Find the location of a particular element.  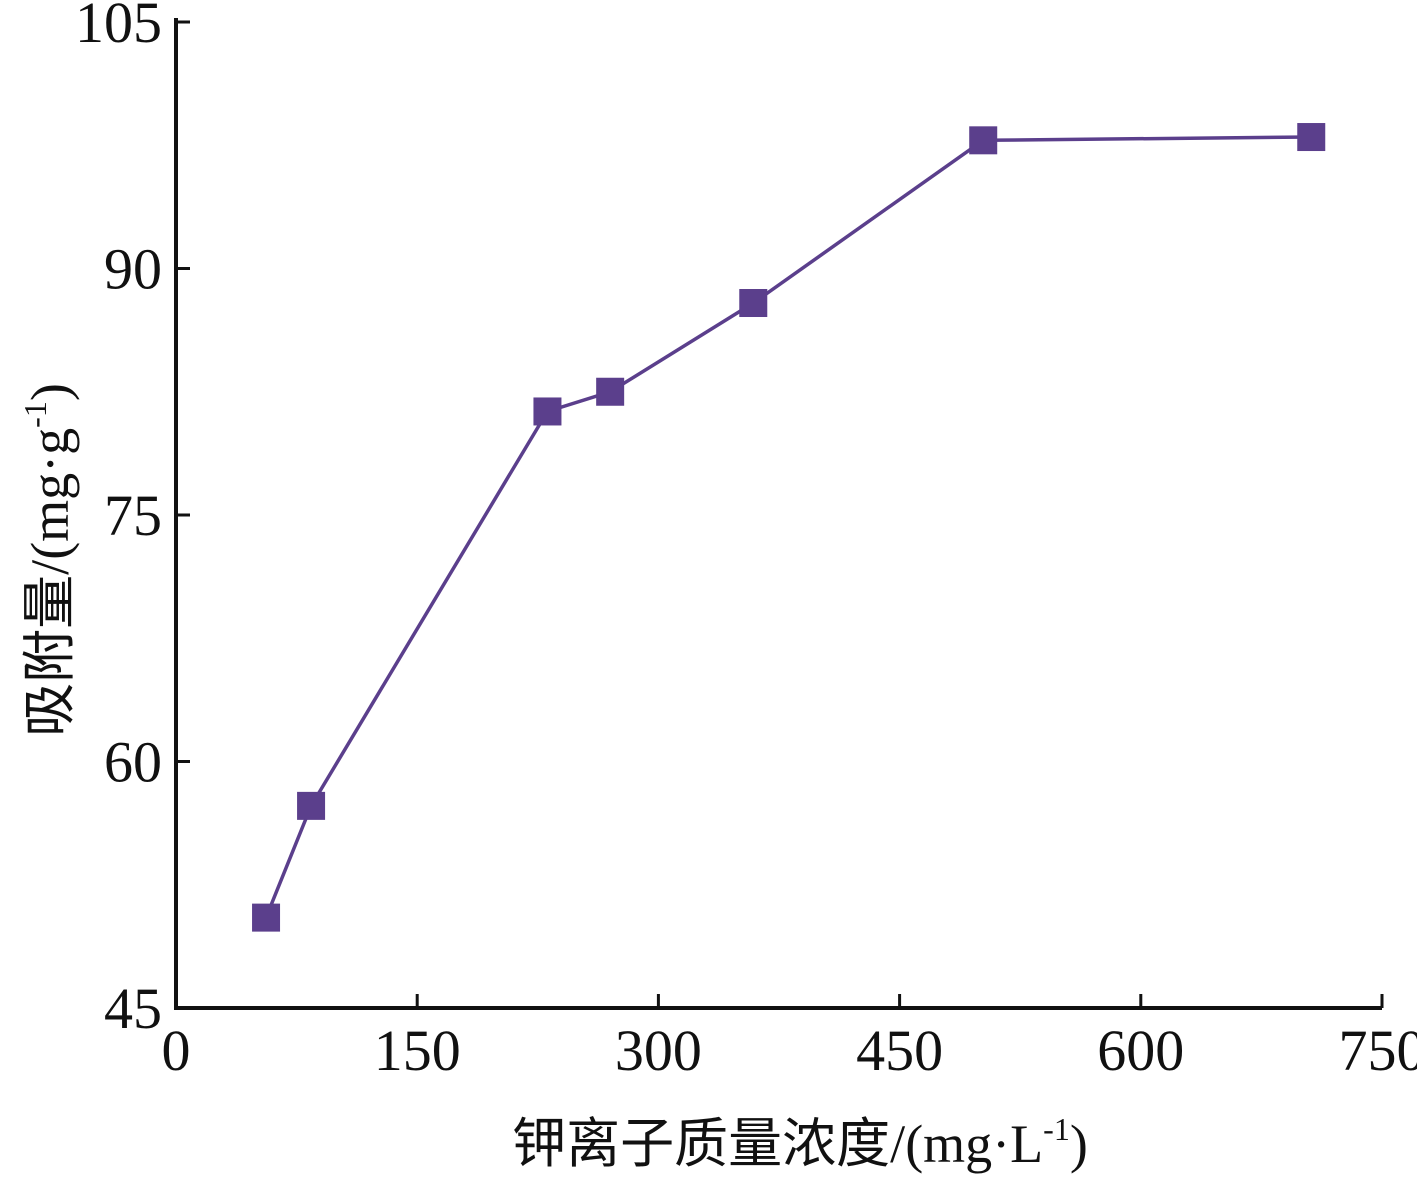

y-tick-label: 105 is located at coordinates (118, 27).